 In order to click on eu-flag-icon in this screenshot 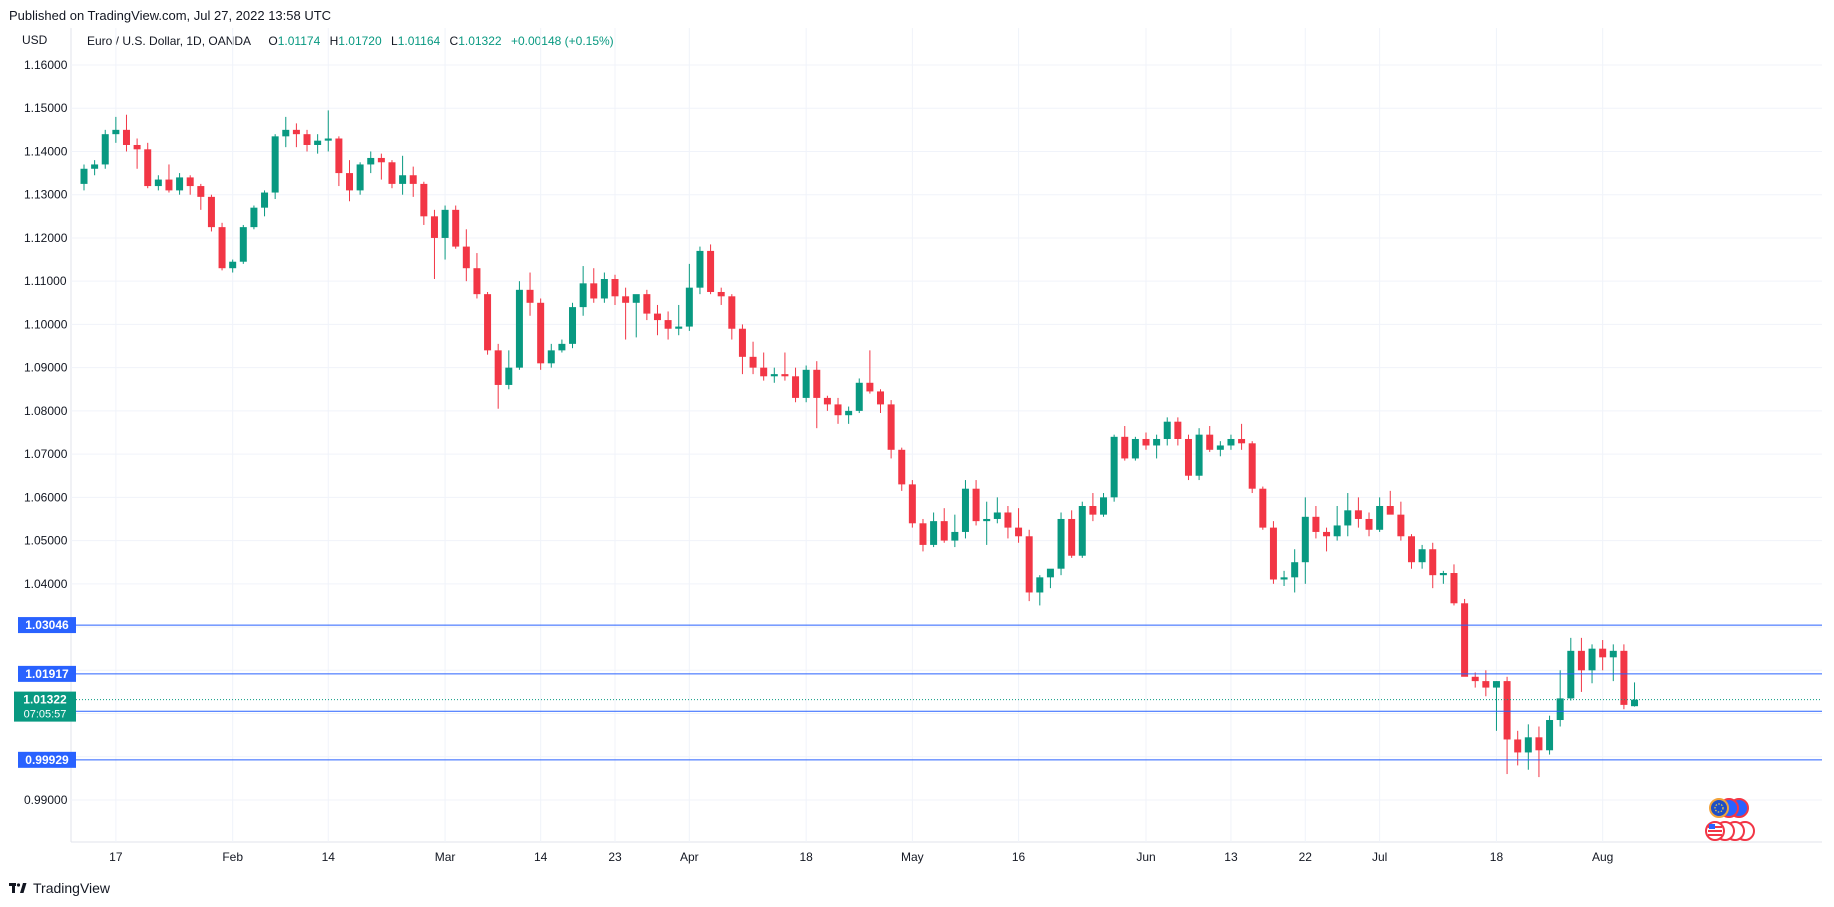, I will do `click(1729, 808)`.